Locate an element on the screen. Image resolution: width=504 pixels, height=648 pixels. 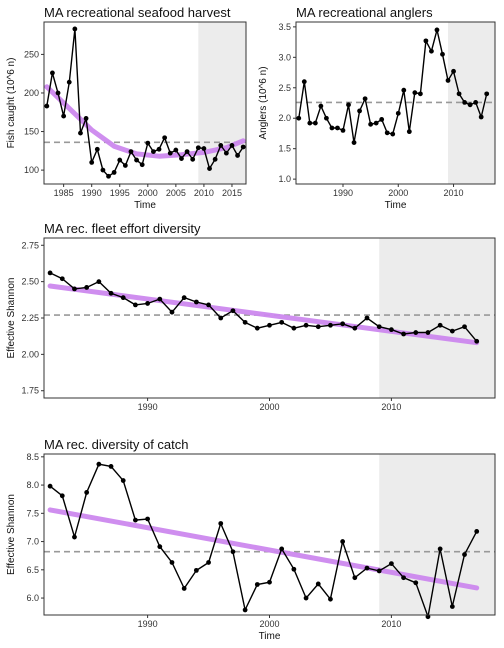
x-tick-label: 1995 is located at coordinates (120, 193).